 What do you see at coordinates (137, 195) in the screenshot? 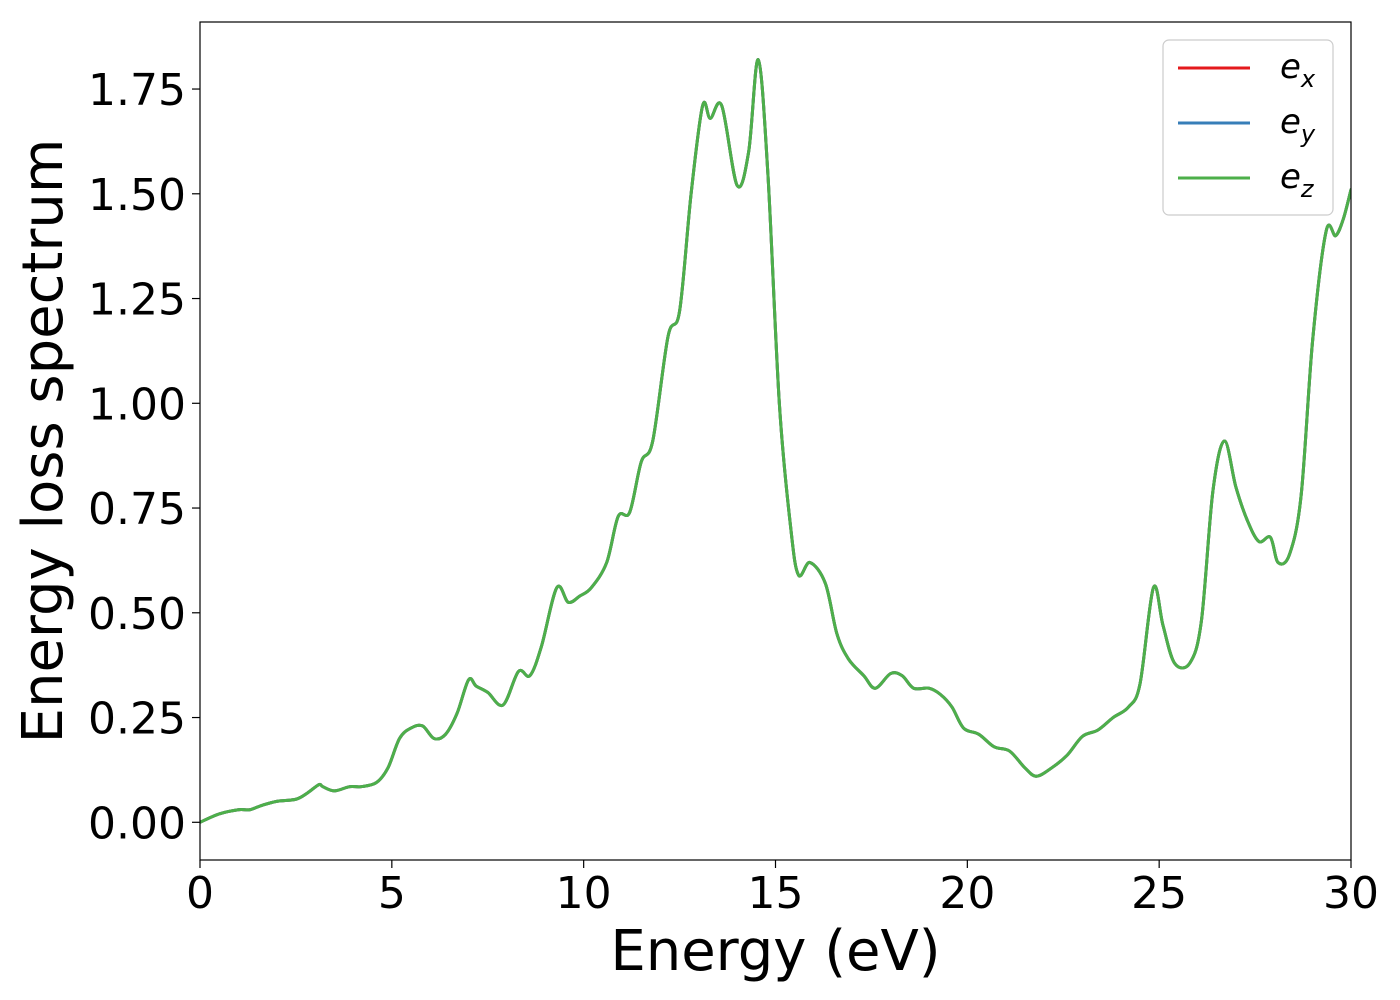
I see `y-tick-label: 1.50` at bounding box center [137, 195].